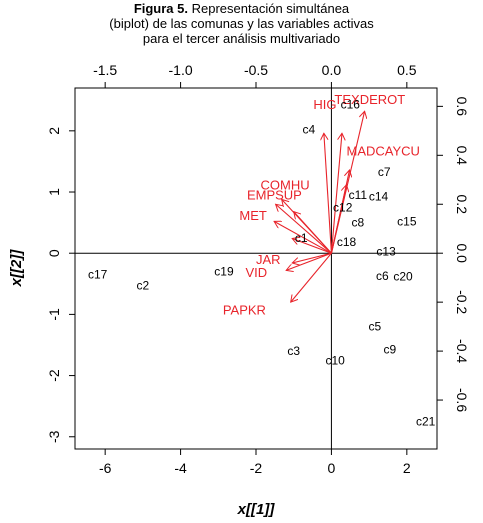 This screenshot has height=523, width=483. I want to click on point-label: c10, so click(336, 360).